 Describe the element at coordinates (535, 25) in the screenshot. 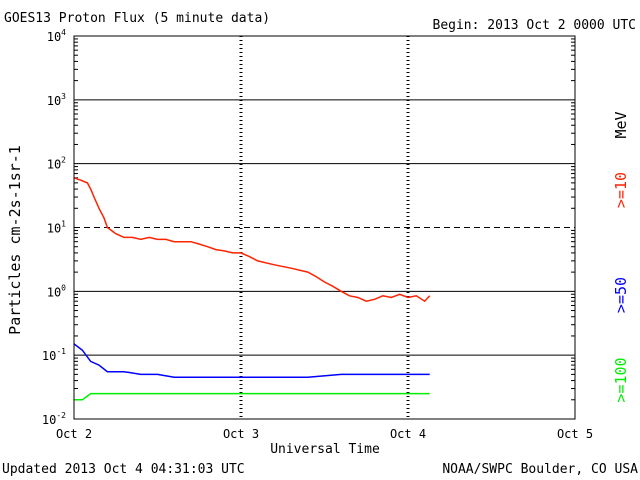

I see `begin-date: Begin: 2013 Oct 2 0000 UTC` at that location.